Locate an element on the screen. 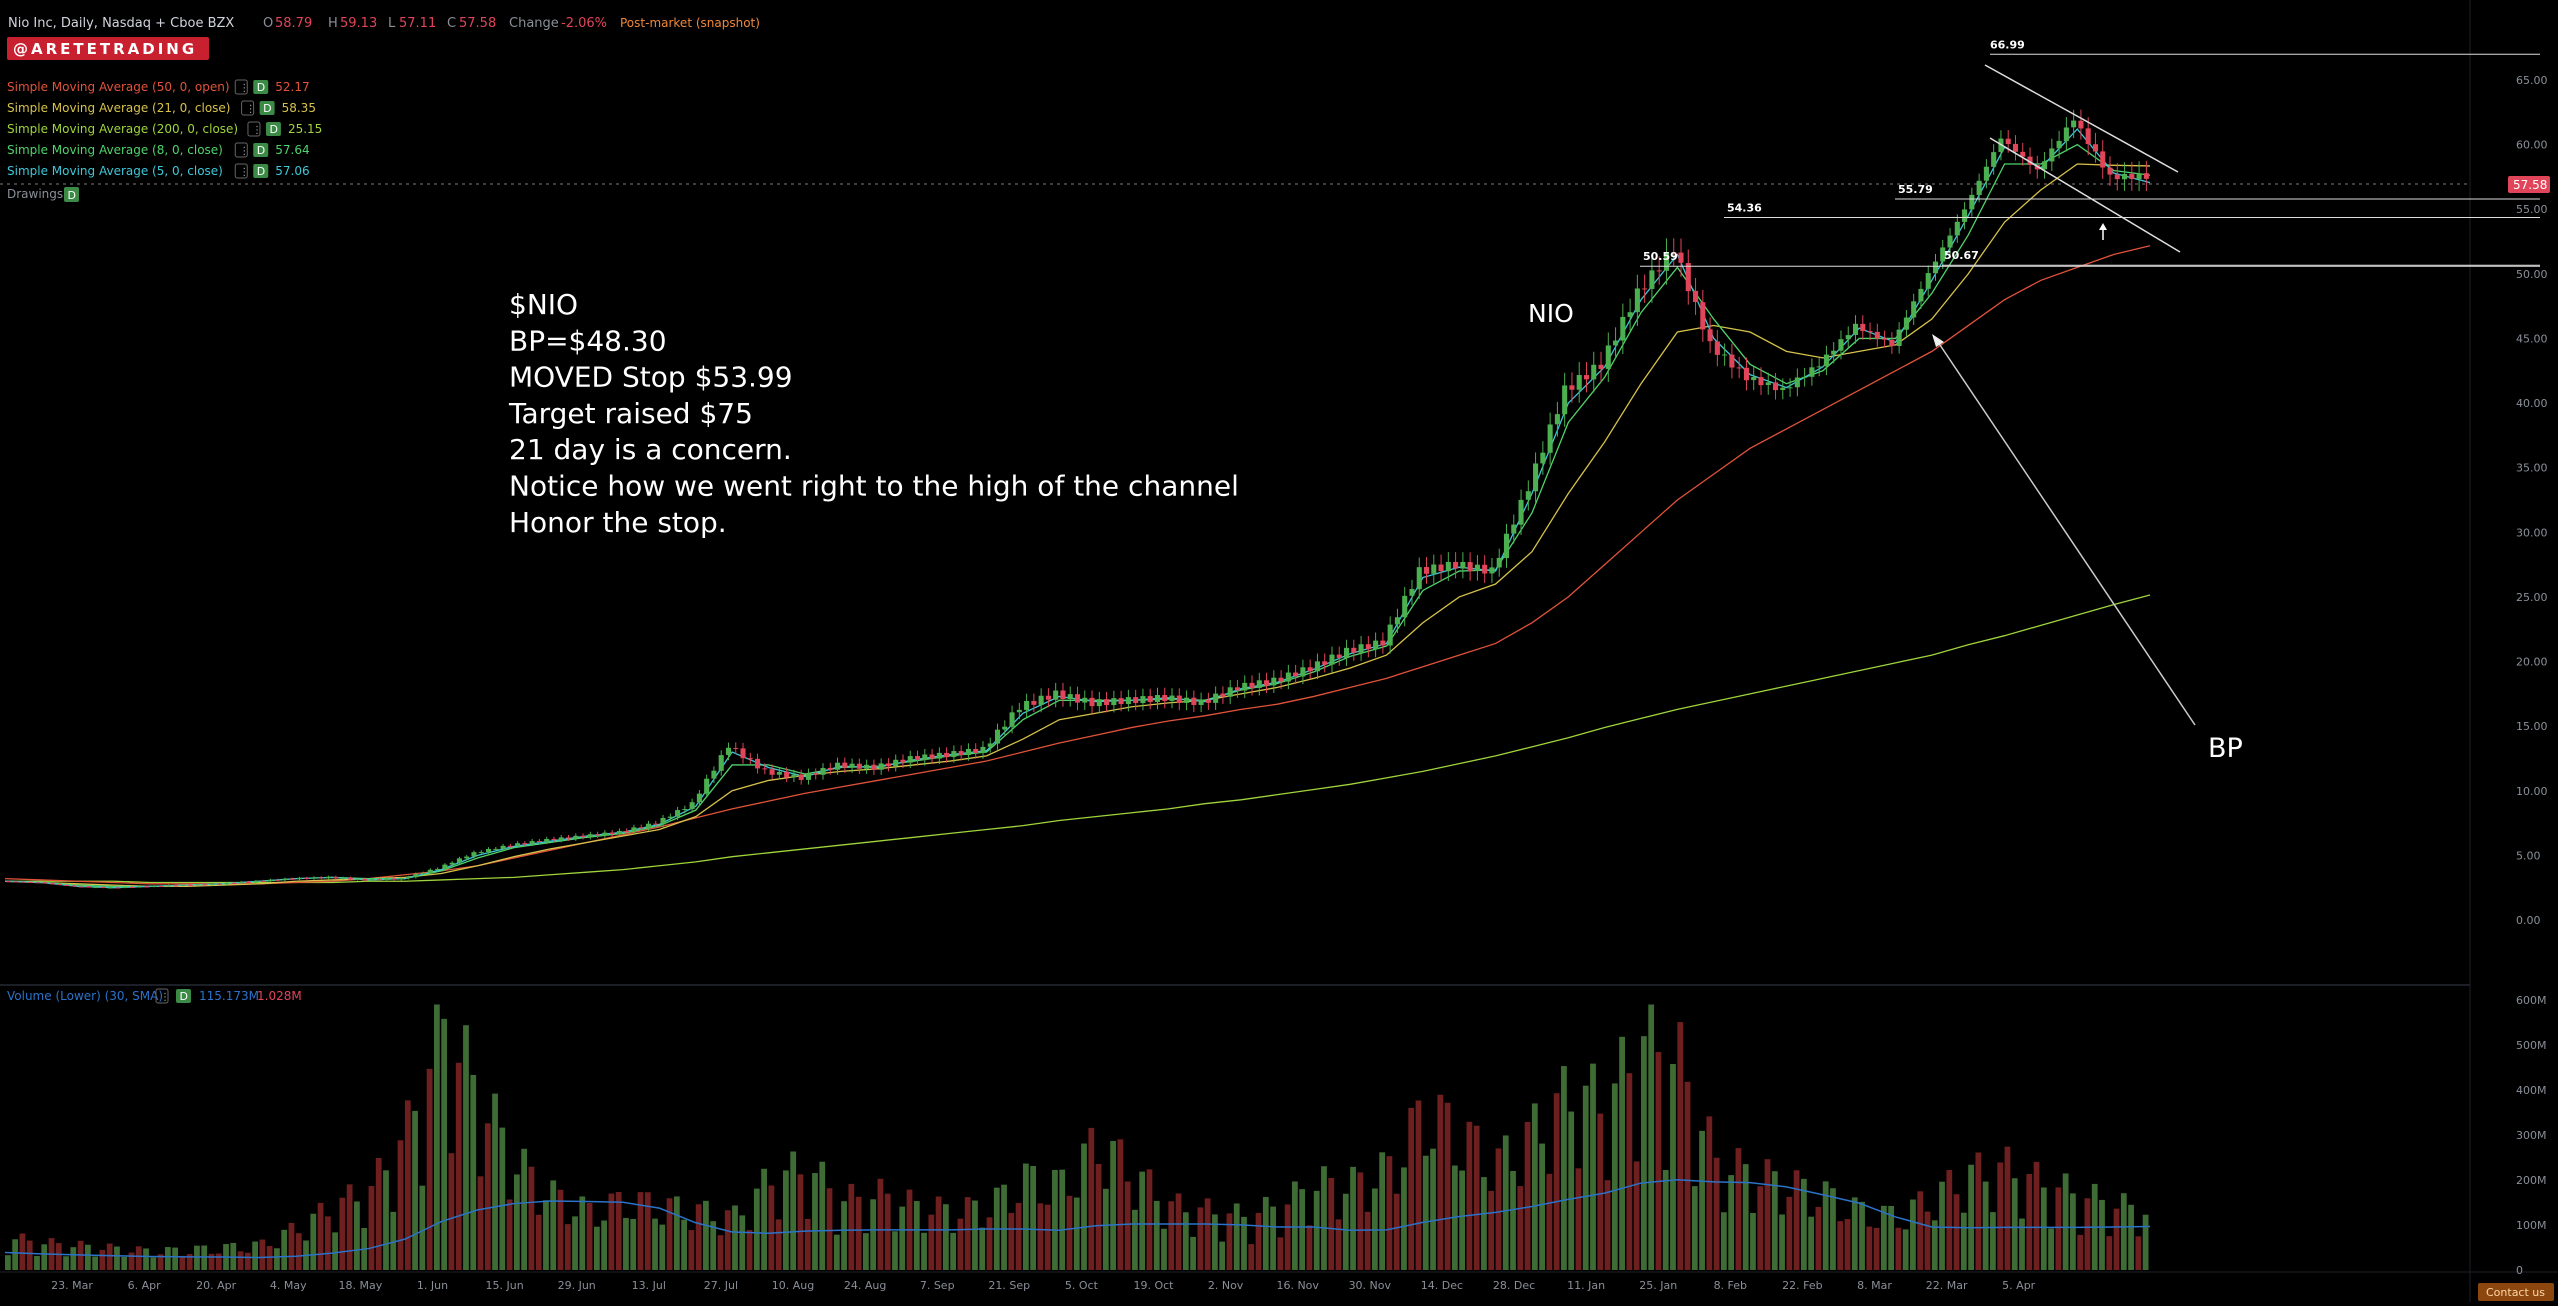 The width and height of the screenshot is (2558, 1306). nio-label: NIO is located at coordinates (1551, 313).